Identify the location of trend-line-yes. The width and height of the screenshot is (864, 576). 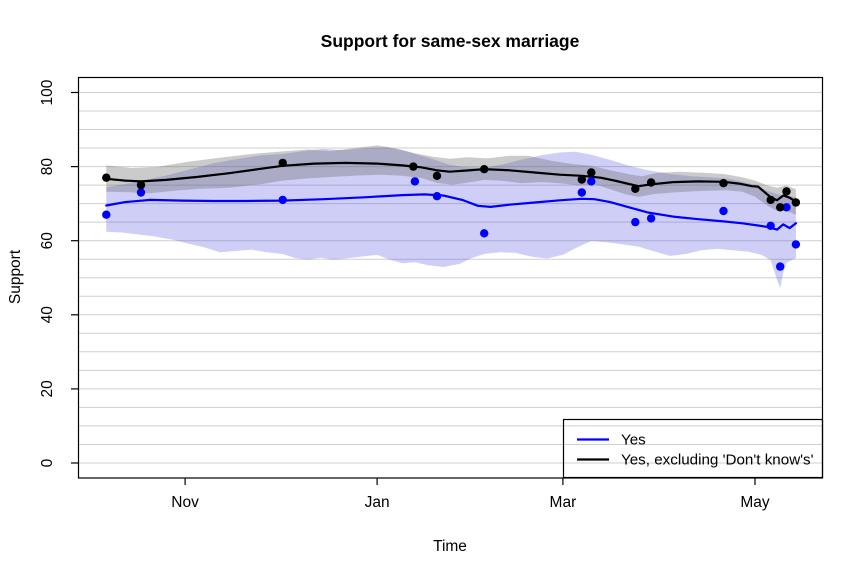
(451, 212).